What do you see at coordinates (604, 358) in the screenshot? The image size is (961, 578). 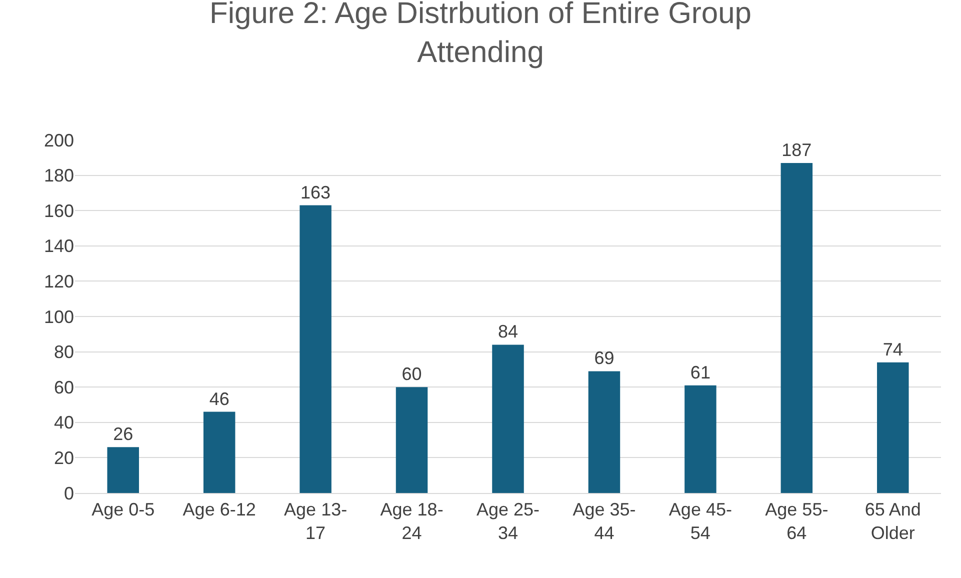 I see `data-label: 69` at bounding box center [604, 358].